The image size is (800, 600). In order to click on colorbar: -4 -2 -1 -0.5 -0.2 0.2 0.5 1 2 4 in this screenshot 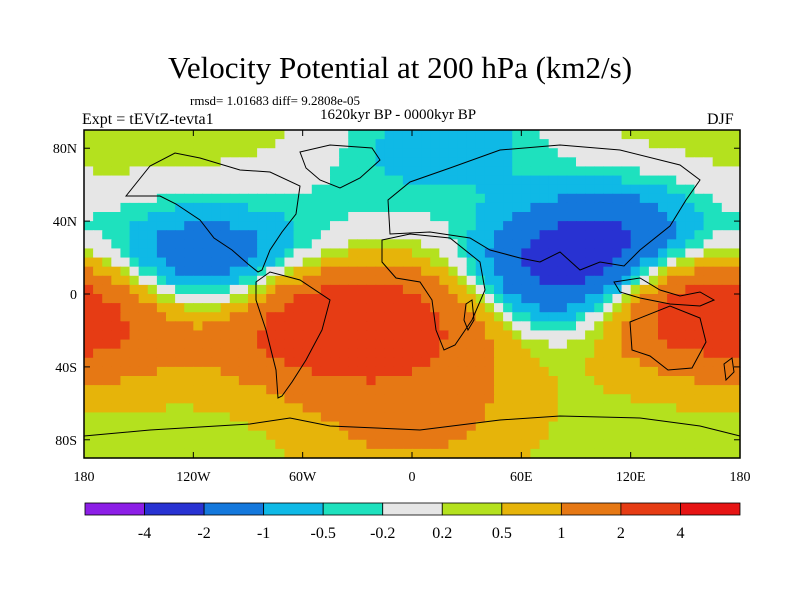, I will do `click(412, 522)`.